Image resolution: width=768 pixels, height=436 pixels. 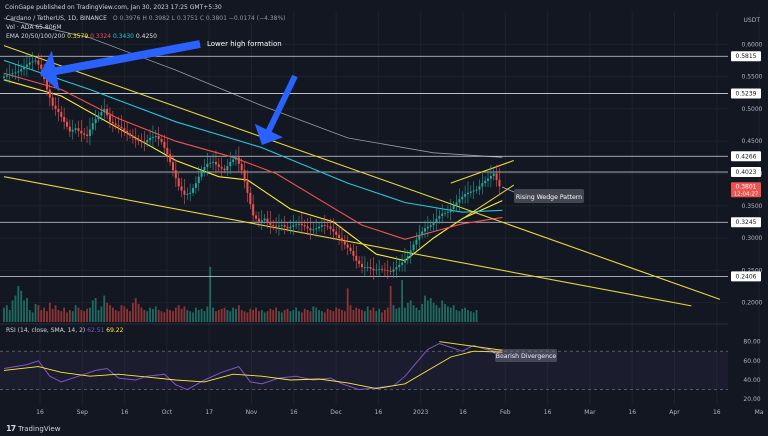 What do you see at coordinates (39, 428) in the screenshot?
I see `tv-logo-text: TradingView` at bounding box center [39, 428].